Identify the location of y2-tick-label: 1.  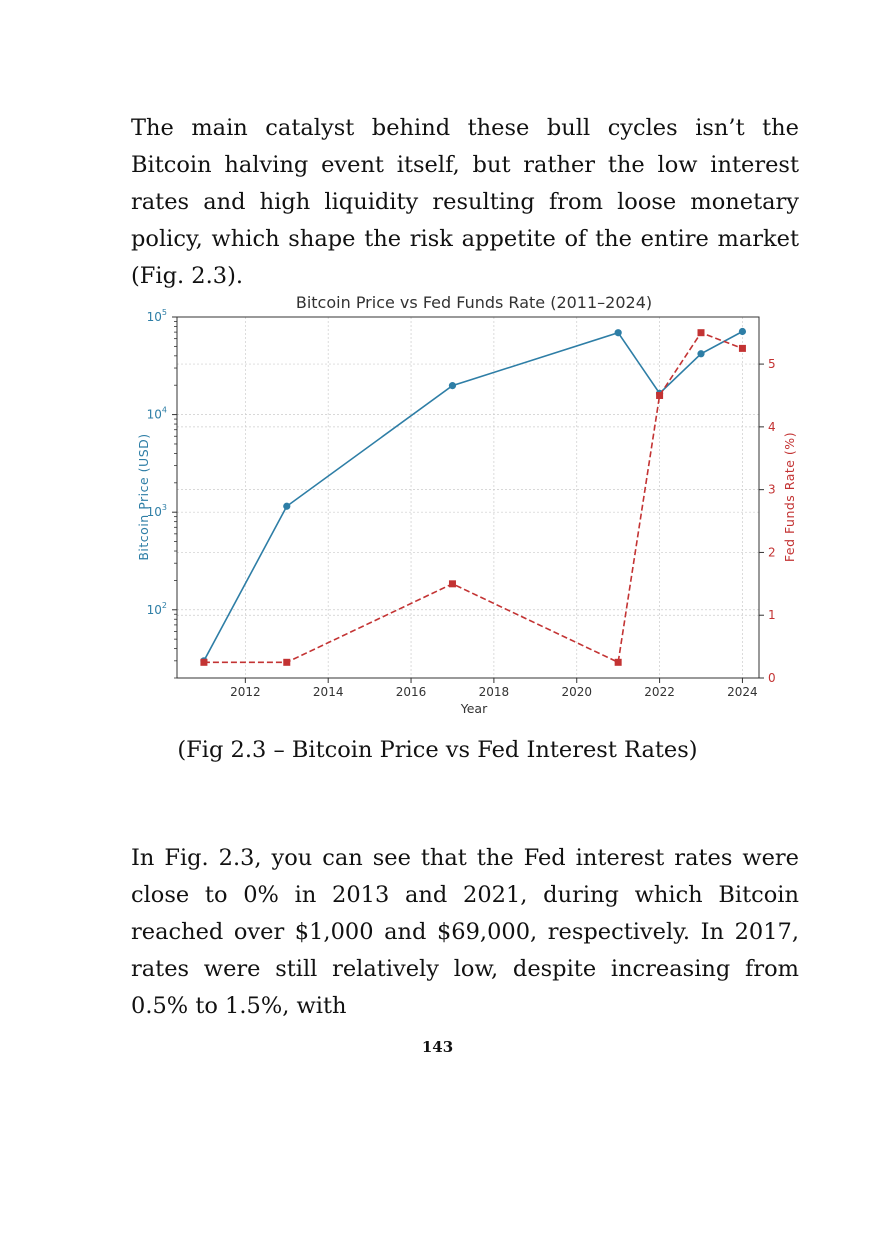
(772, 615).